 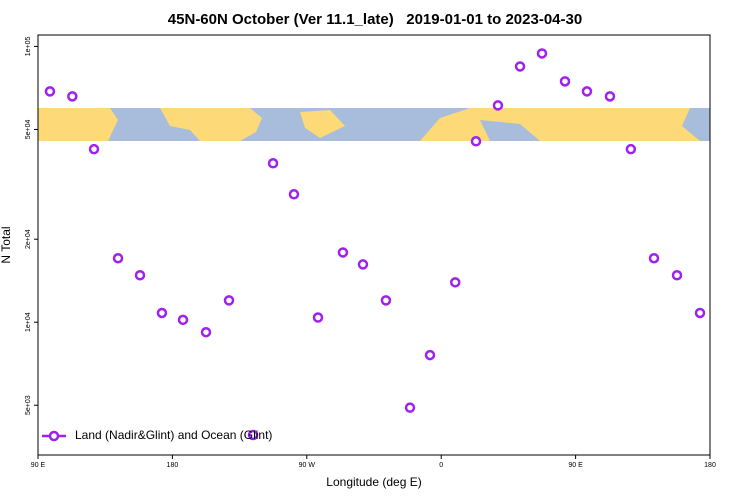 I want to click on y-tick-label: 1e+04, so click(x=28, y=322).